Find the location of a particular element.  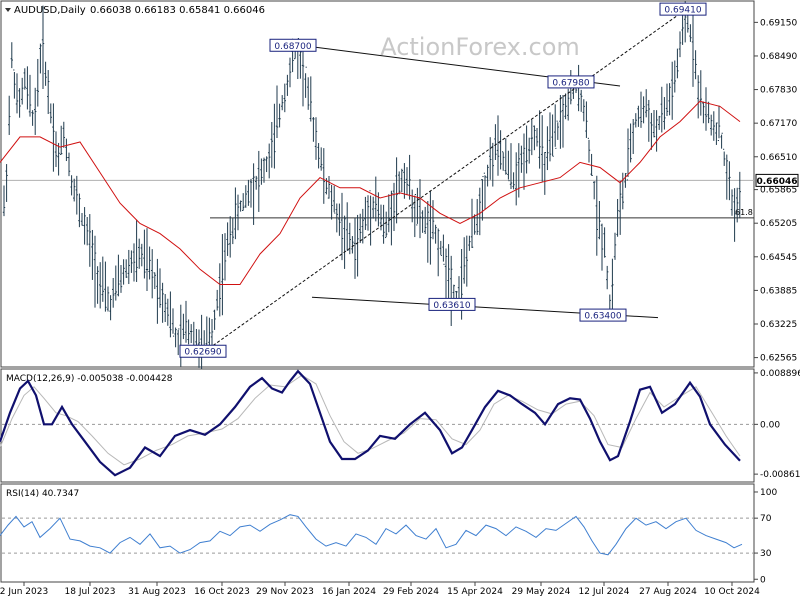

x-tick-label-7: 15 Apr 2024 is located at coordinates (475, 592).